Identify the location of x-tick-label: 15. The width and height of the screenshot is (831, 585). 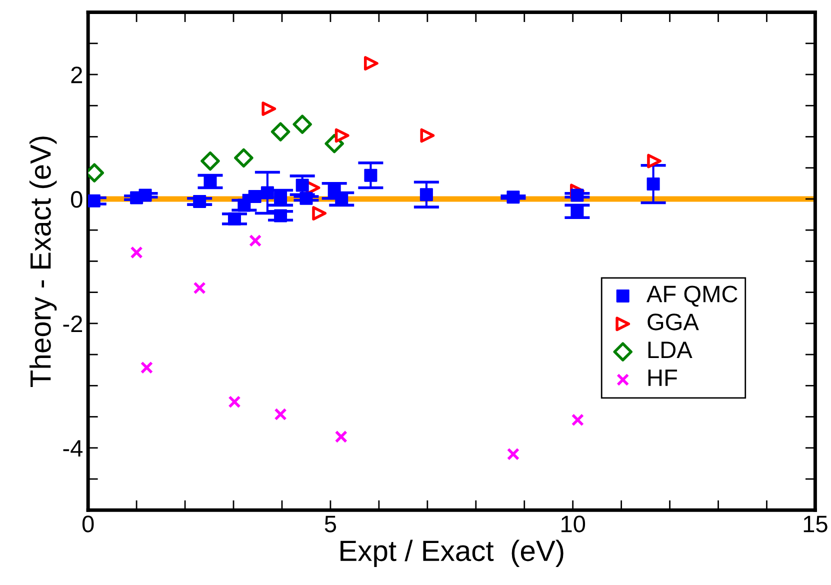
(816, 524).